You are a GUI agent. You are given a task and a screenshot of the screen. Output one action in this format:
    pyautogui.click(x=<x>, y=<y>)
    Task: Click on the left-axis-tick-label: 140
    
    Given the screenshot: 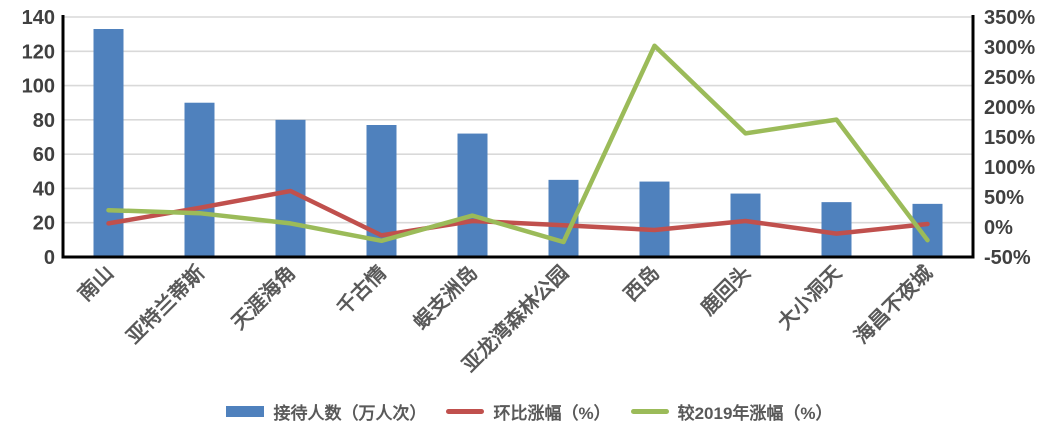 What is the action you would take?
    pyautogui.click(x=38, y=18)
    